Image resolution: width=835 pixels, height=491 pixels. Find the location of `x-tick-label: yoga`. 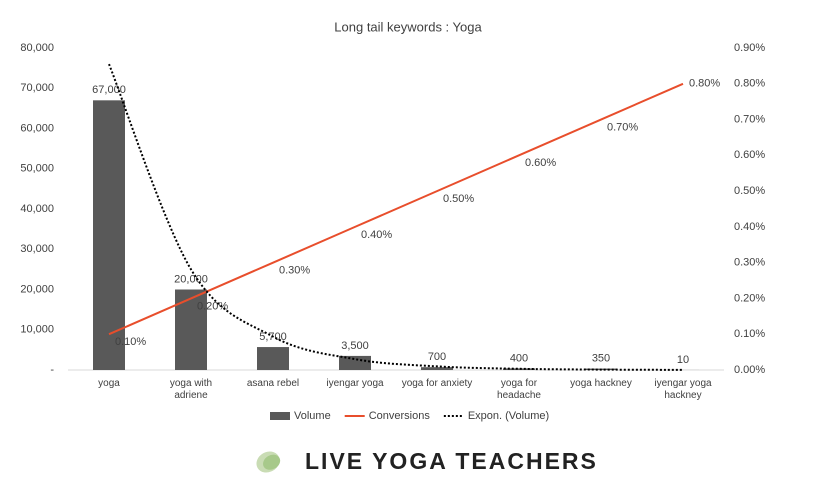

x-tick-label: yoga is located at coordinates (109, 383).